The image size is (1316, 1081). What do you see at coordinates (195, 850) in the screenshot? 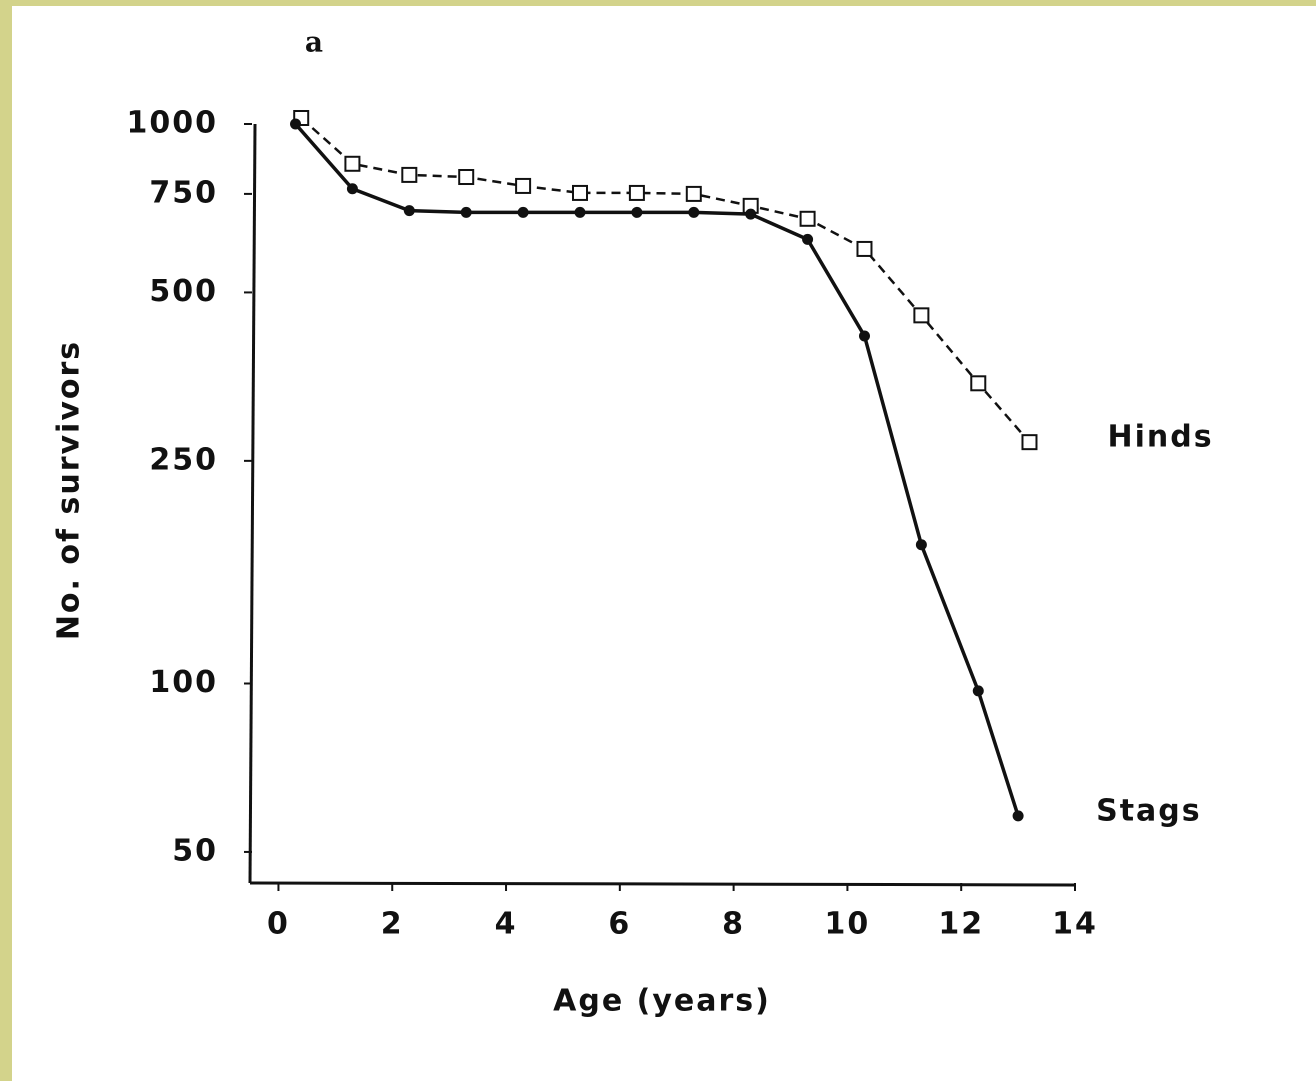
I see `y-tick-label: 50` at bounding box center [195, 850].